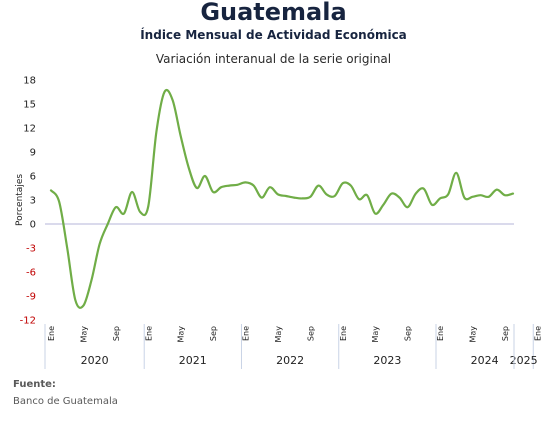 The width and height of the screenshot is (547, 424). I want to click on y-axis-label: Porcentajes, so click(20, 200).